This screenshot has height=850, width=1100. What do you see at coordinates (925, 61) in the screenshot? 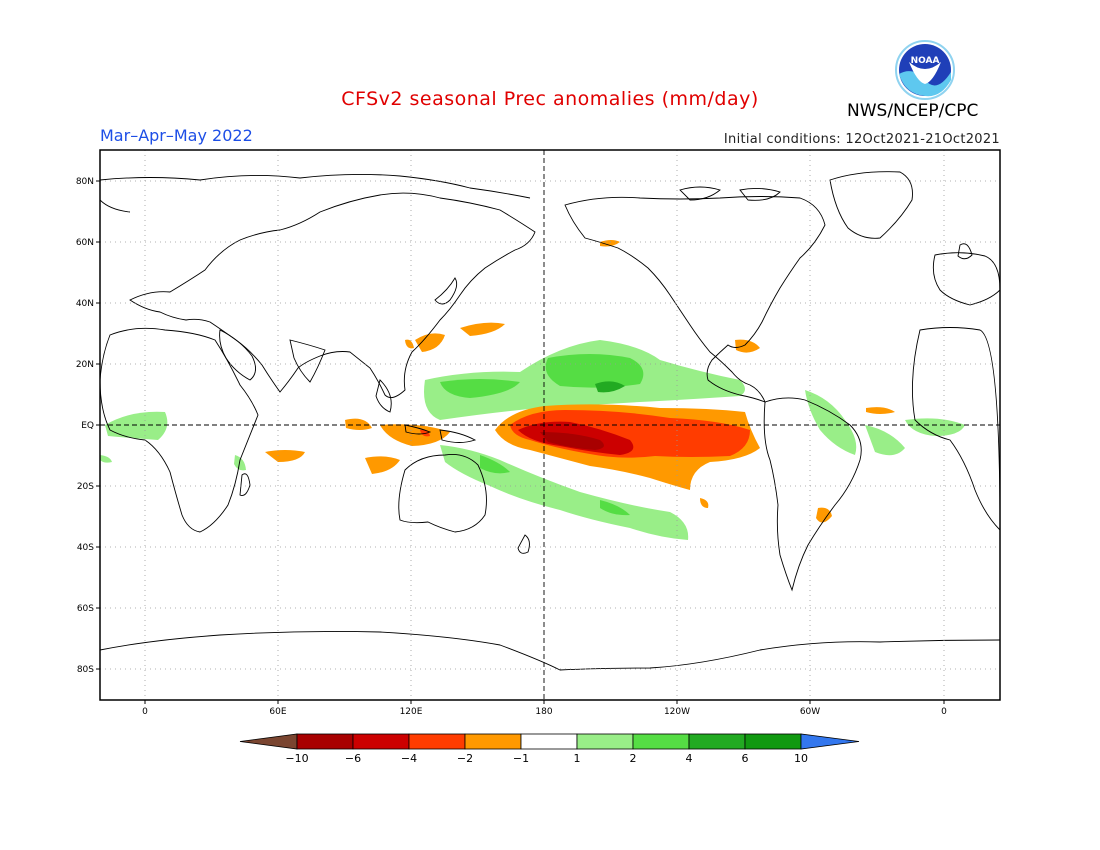
I see `logo-text: NOAA` at bounding box center [925, 61].